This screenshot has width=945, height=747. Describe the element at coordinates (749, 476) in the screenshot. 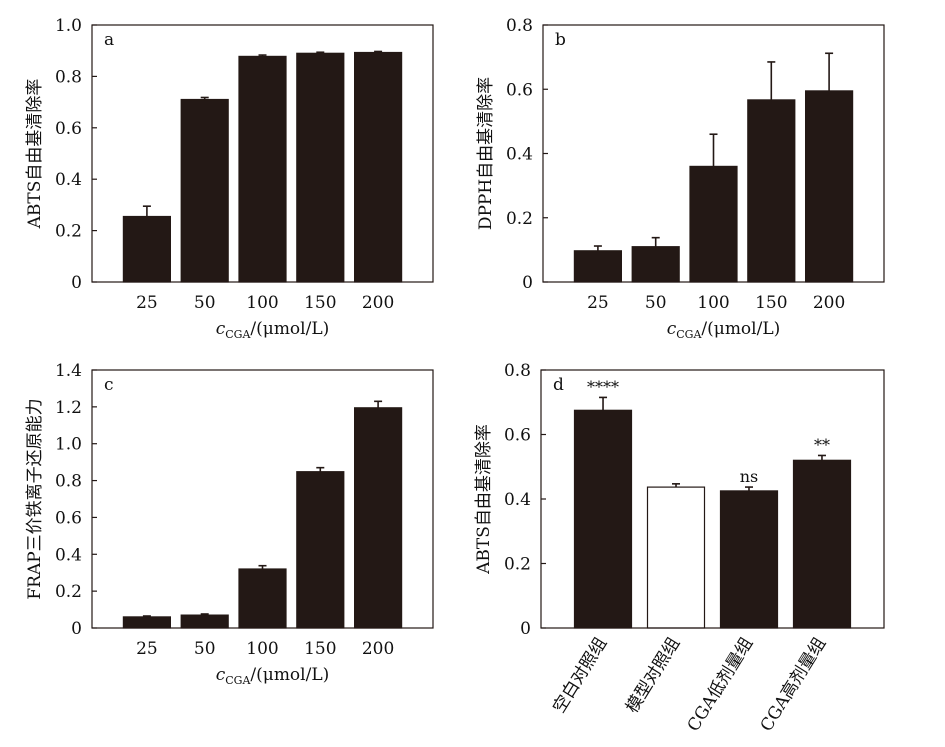

I see `significance-label: ns` at that location.